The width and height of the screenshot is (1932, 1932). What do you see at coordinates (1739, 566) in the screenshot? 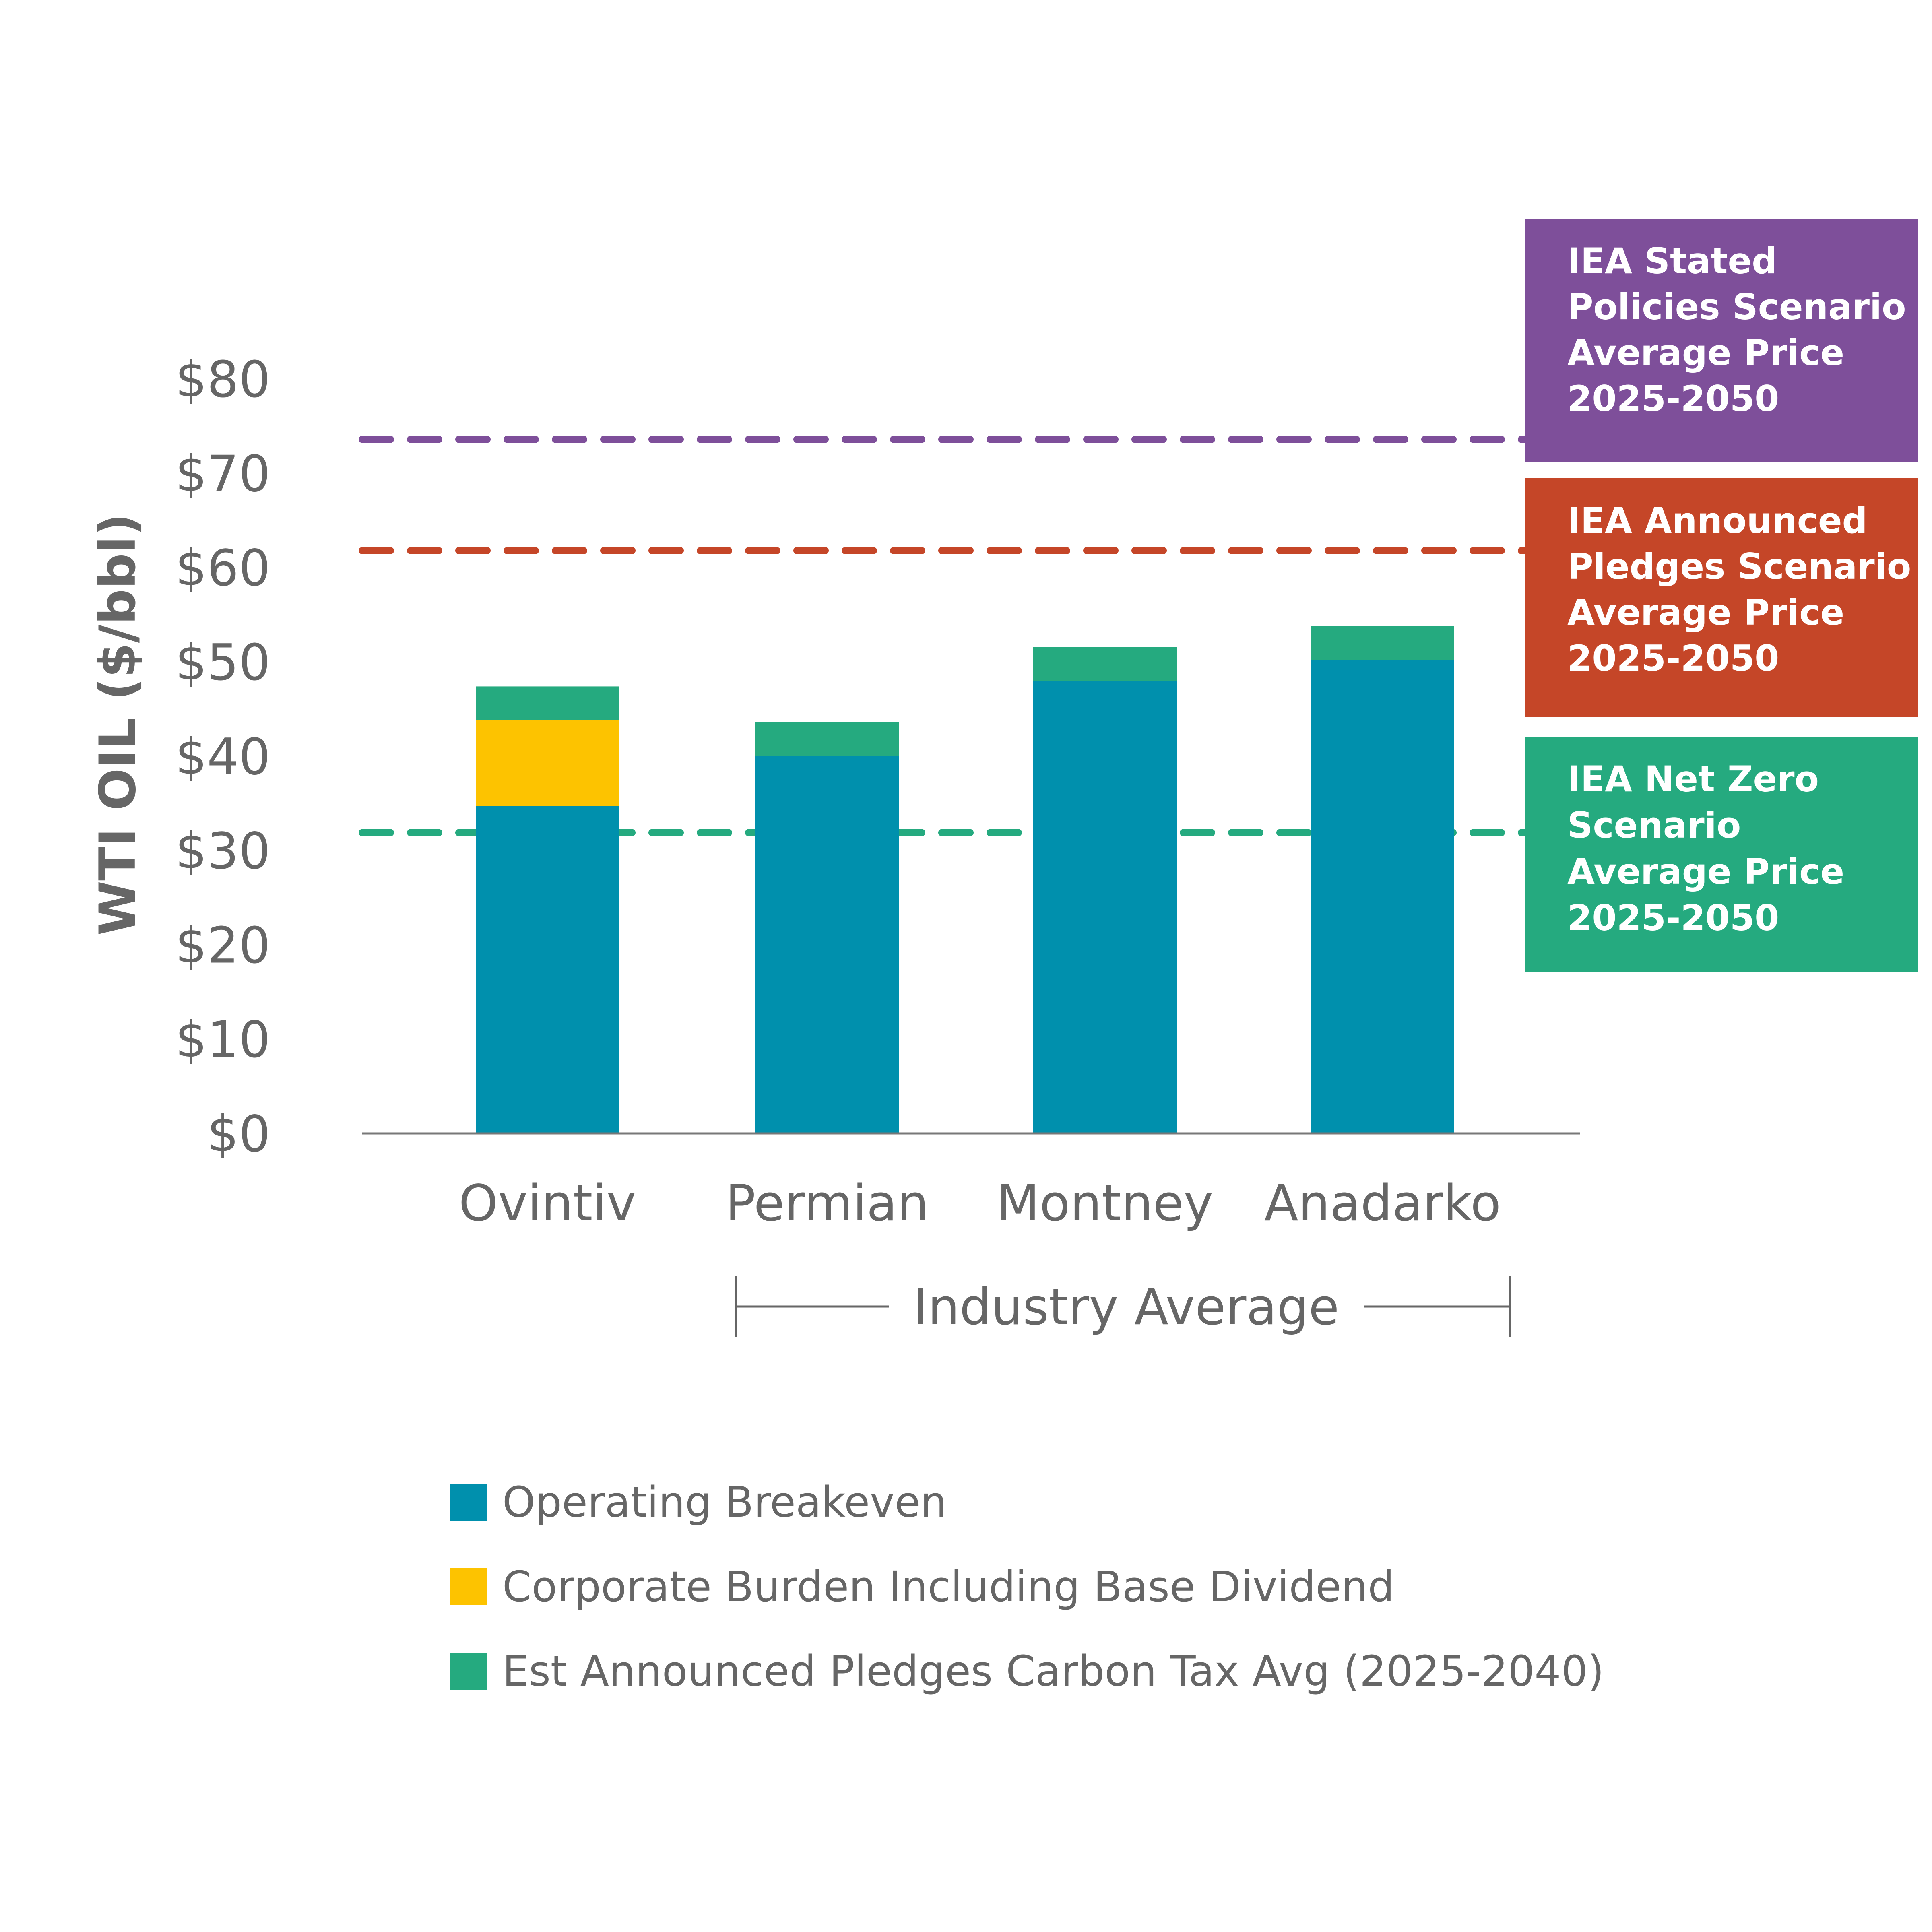
I see `reference-label-line: Pledges Scenario` at bounding box center [1739, 566].